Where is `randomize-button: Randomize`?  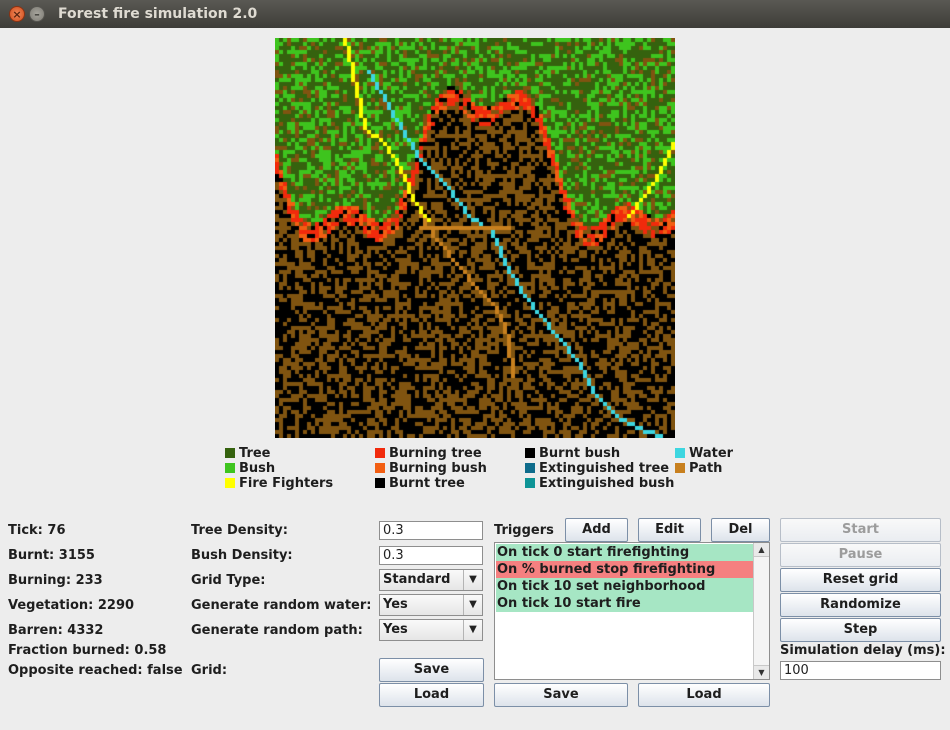
randomize-button: Randomize is located at coordinates (860, 605).